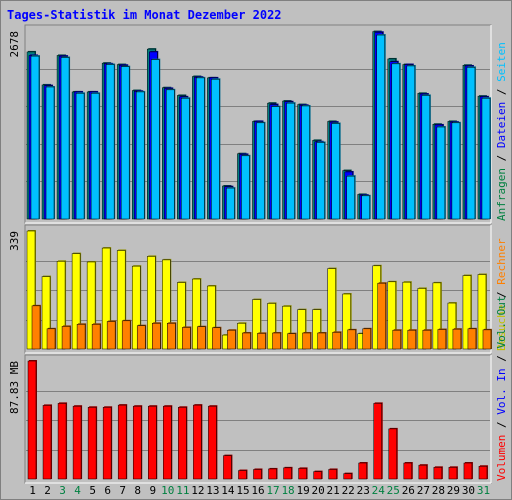 This screenshot has height=500, width=512. Describe the element at coordinates (501, 62) in the screenshot. I see `legend-entry: Seiten` at that location.